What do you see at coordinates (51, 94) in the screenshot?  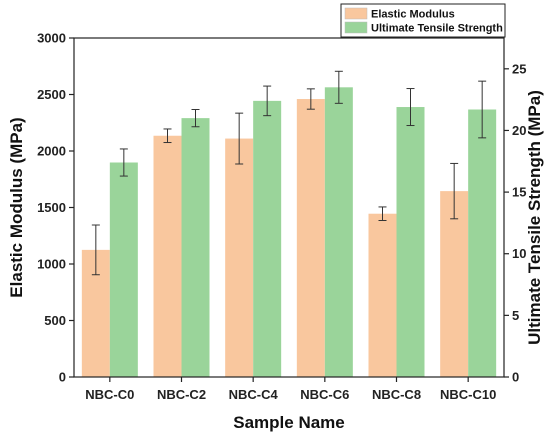 I see `left-tick-label: 2500` at bounding box center [51, 94].